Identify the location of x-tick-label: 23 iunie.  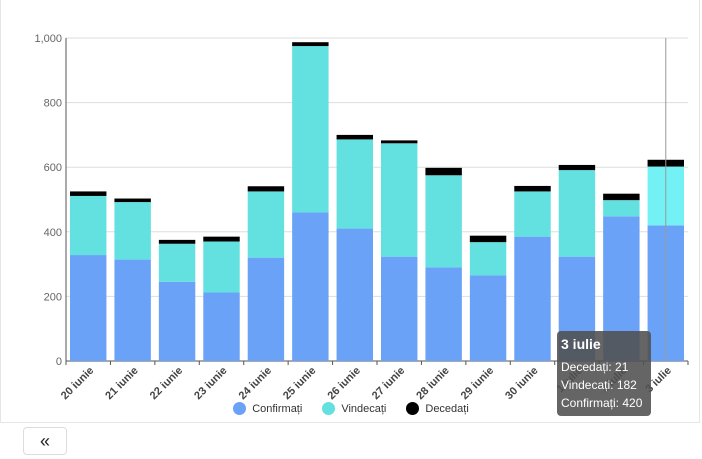
(210, 382).